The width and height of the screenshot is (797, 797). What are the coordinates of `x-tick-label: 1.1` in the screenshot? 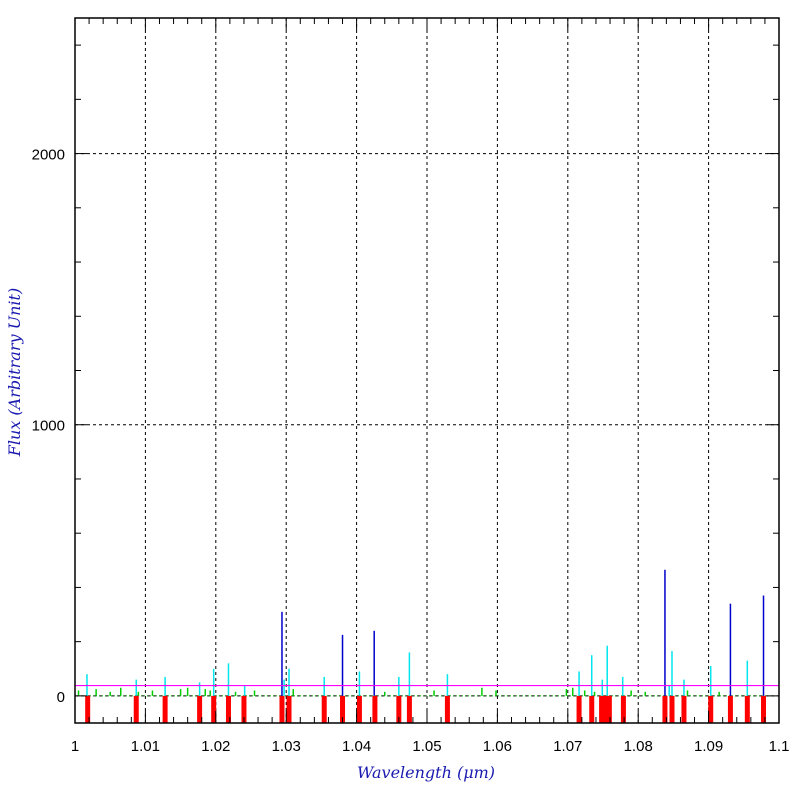 It's located at (779, 746).